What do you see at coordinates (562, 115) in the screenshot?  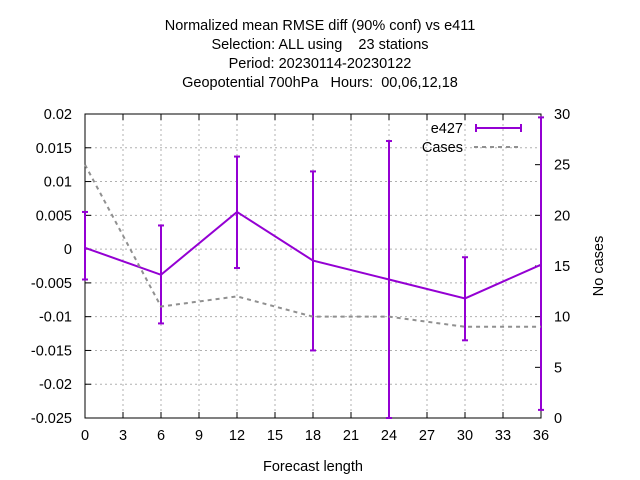 I see `y2-tick-label: 30` at bounding box center [562, 115].